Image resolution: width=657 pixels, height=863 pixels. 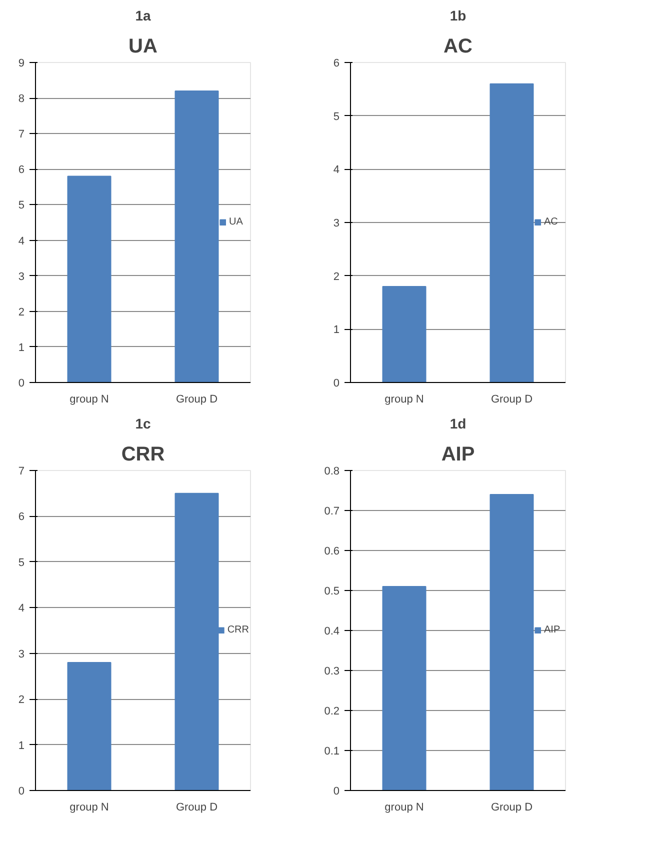 What do you see at coordinates (332, 552) in the screenshot?
I see `y-tick-label: 0.6` at bounding box center [332, 552].